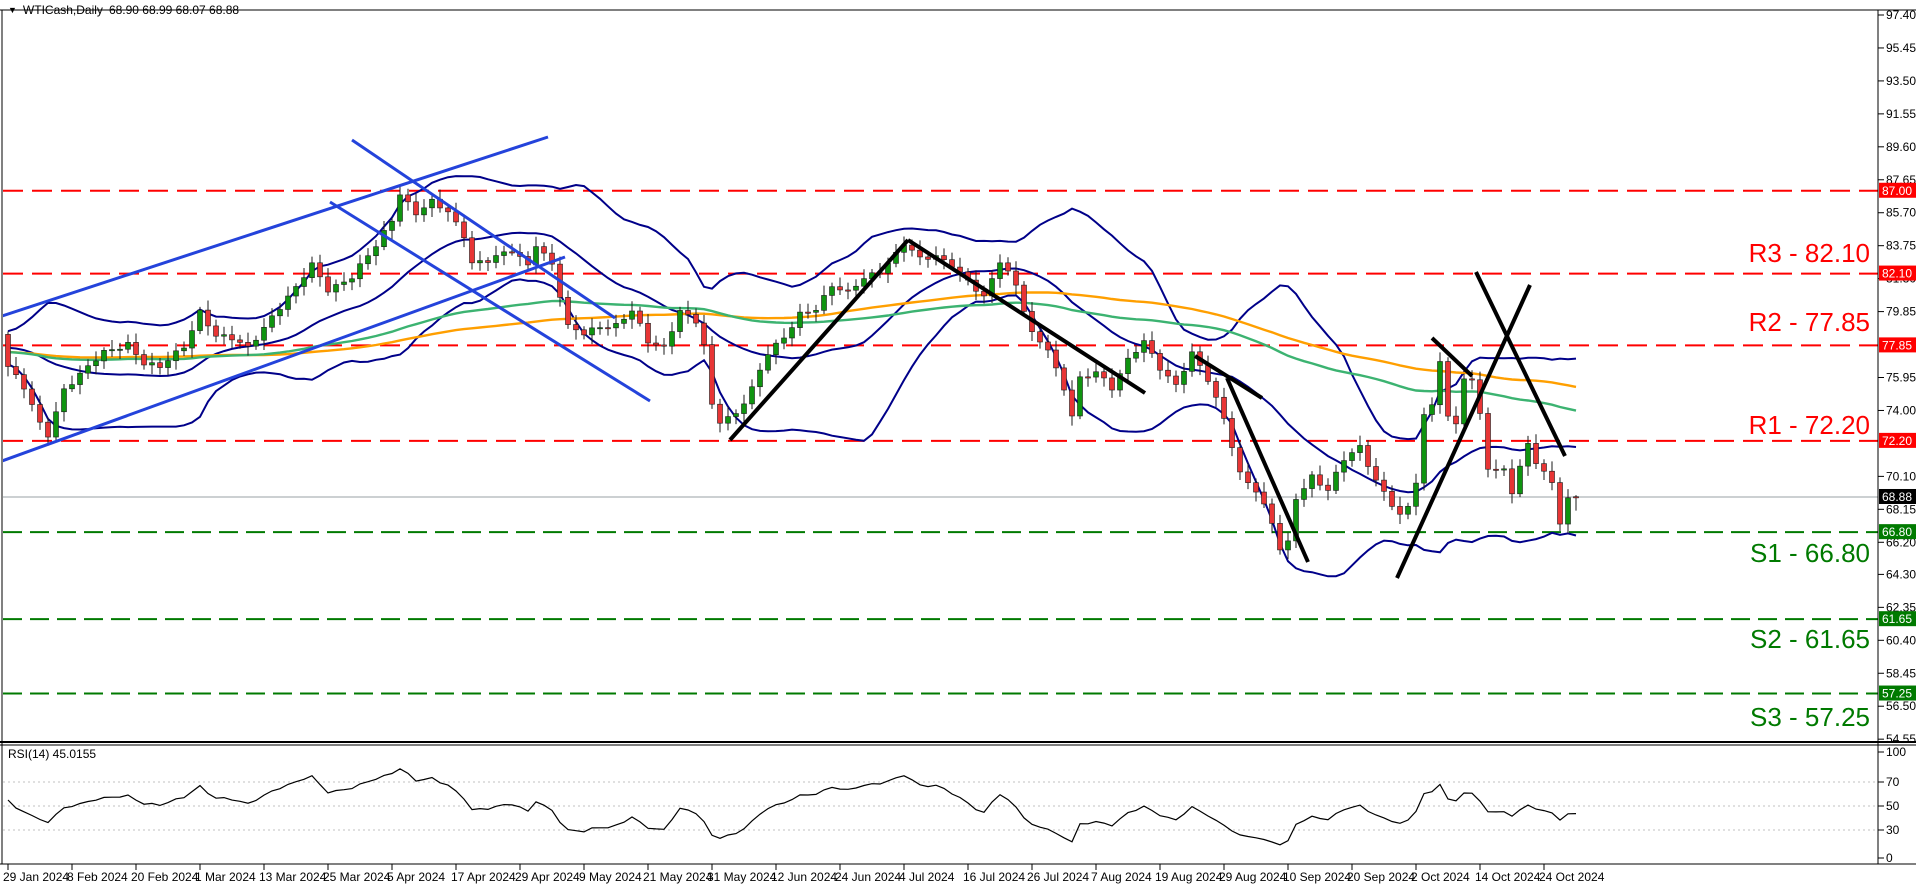 Image resolution: width=1916 pixels, height=888 pixels. I want to click on symbol-dropdown-icon: ▼, so click(12, 10).